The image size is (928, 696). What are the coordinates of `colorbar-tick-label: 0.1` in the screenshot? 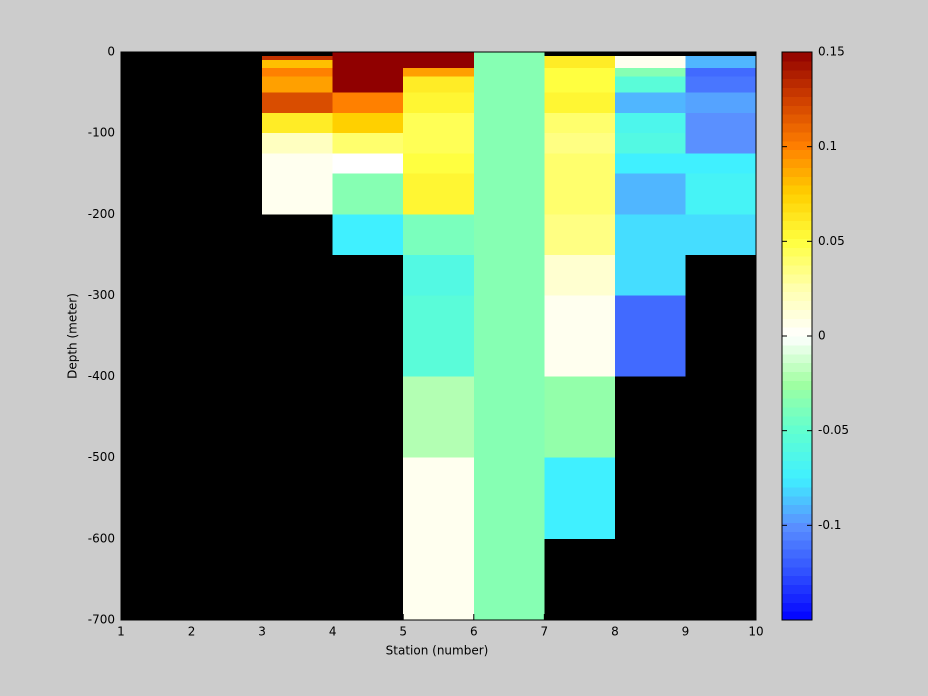 It's located at (827, 146).